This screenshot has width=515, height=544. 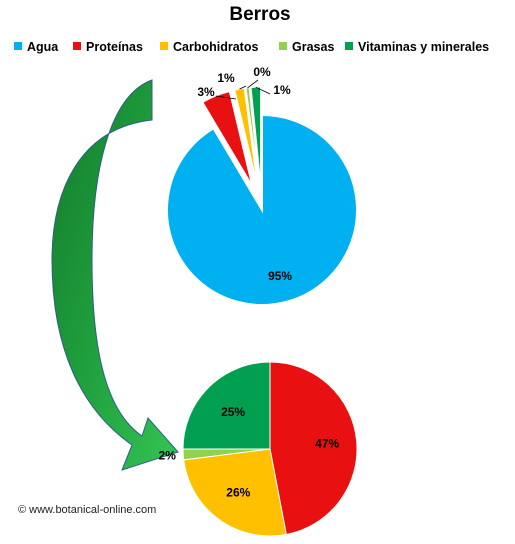 I want to click on legend-swatch-agua, so click(x=18, y=46).